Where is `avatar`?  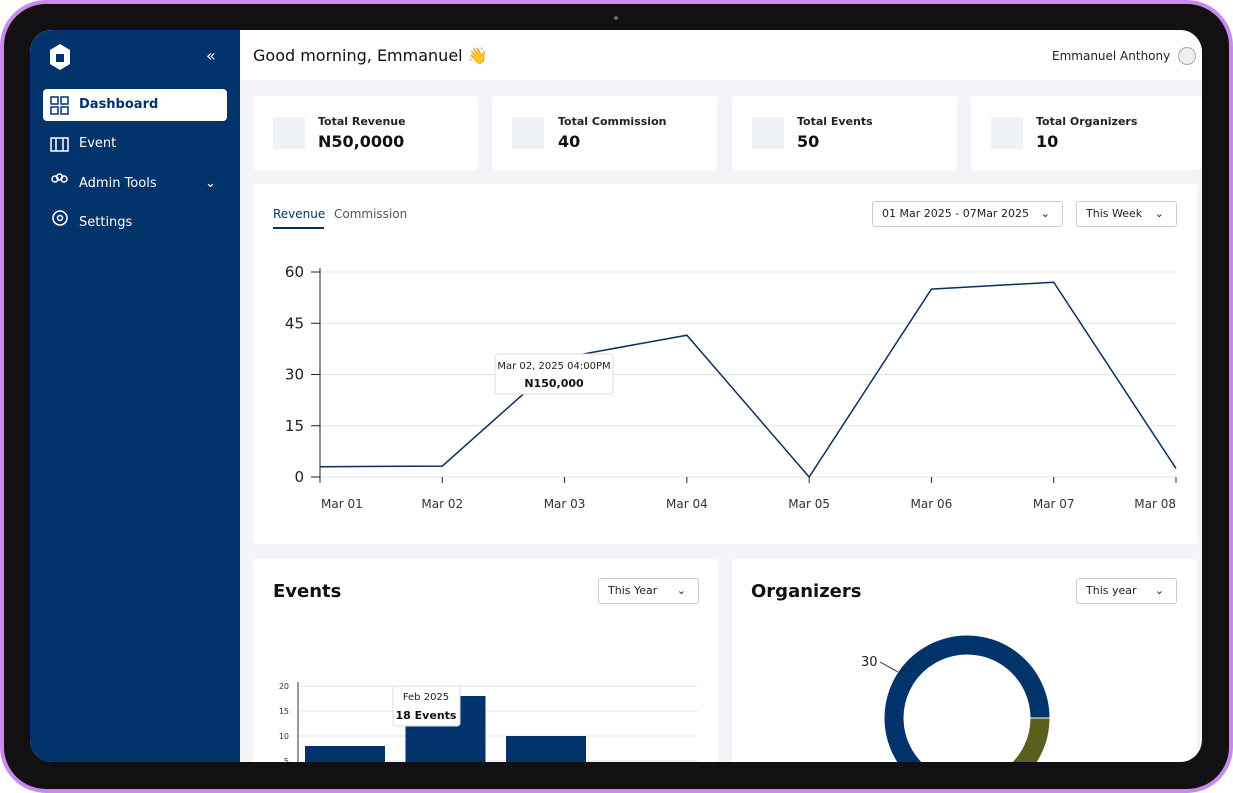 avatar is located at coordinates (1187, 56).